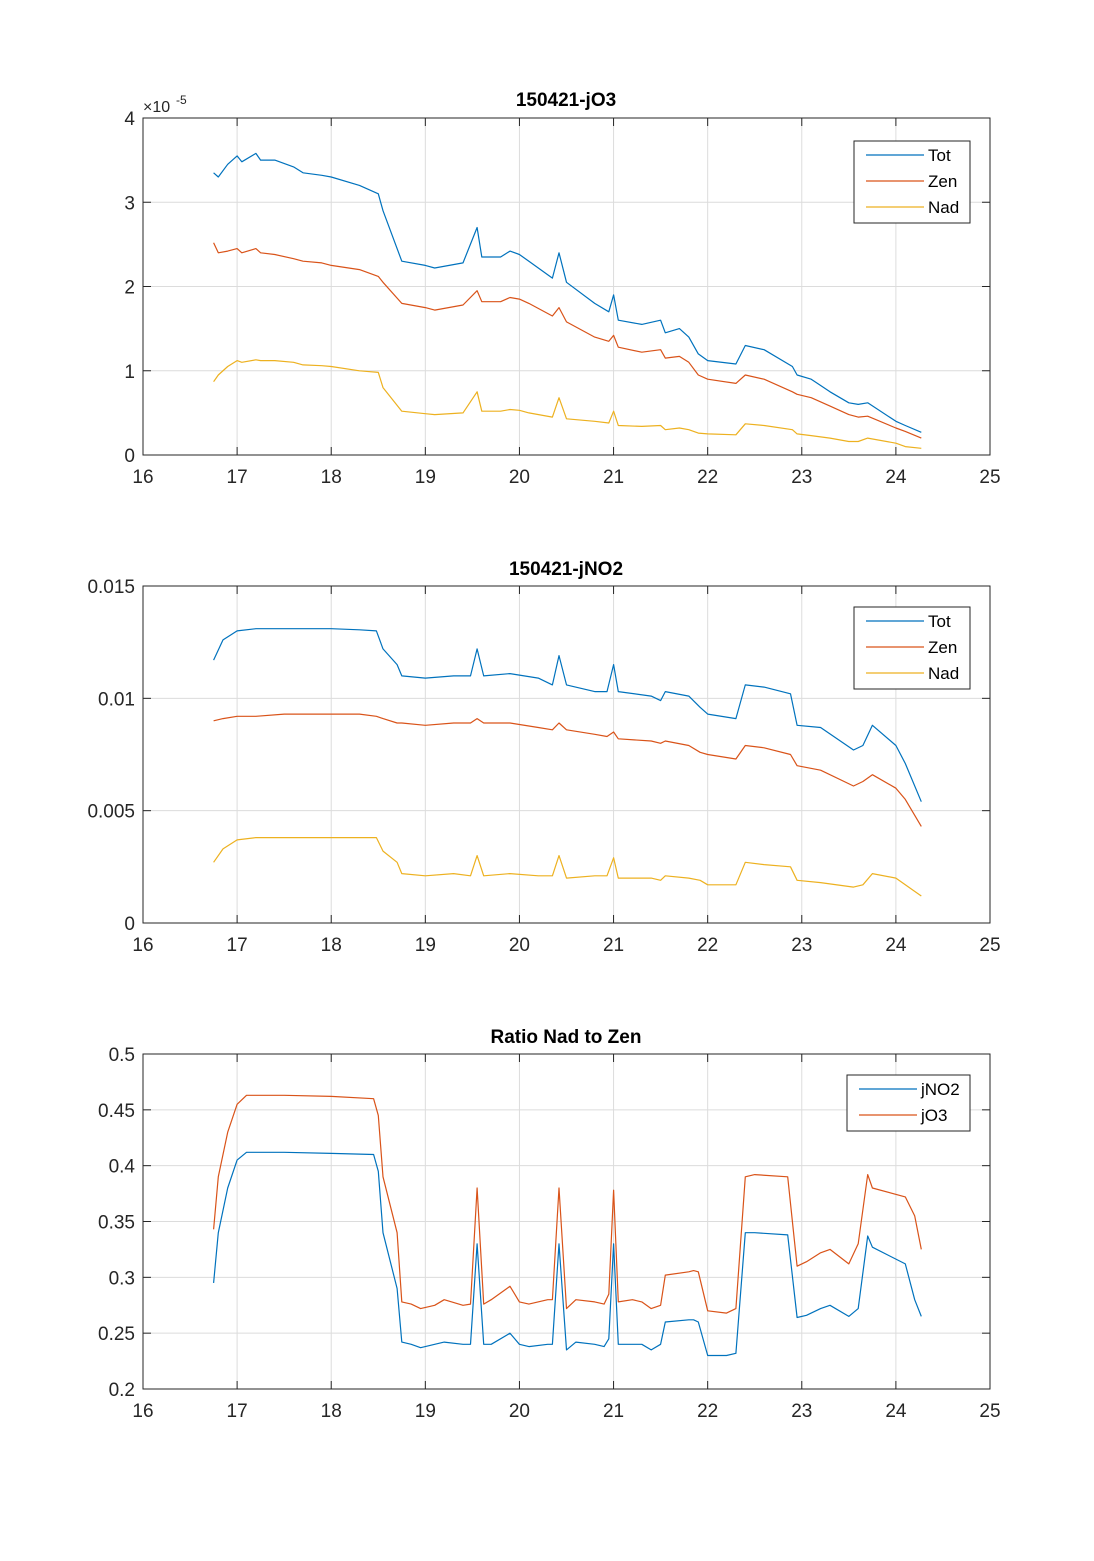 The width and height of the screenshot is (1094, 1561). Describe the element at coordinates (567, 1254) in the screenshot. I see `series-line-jno2` at that location.